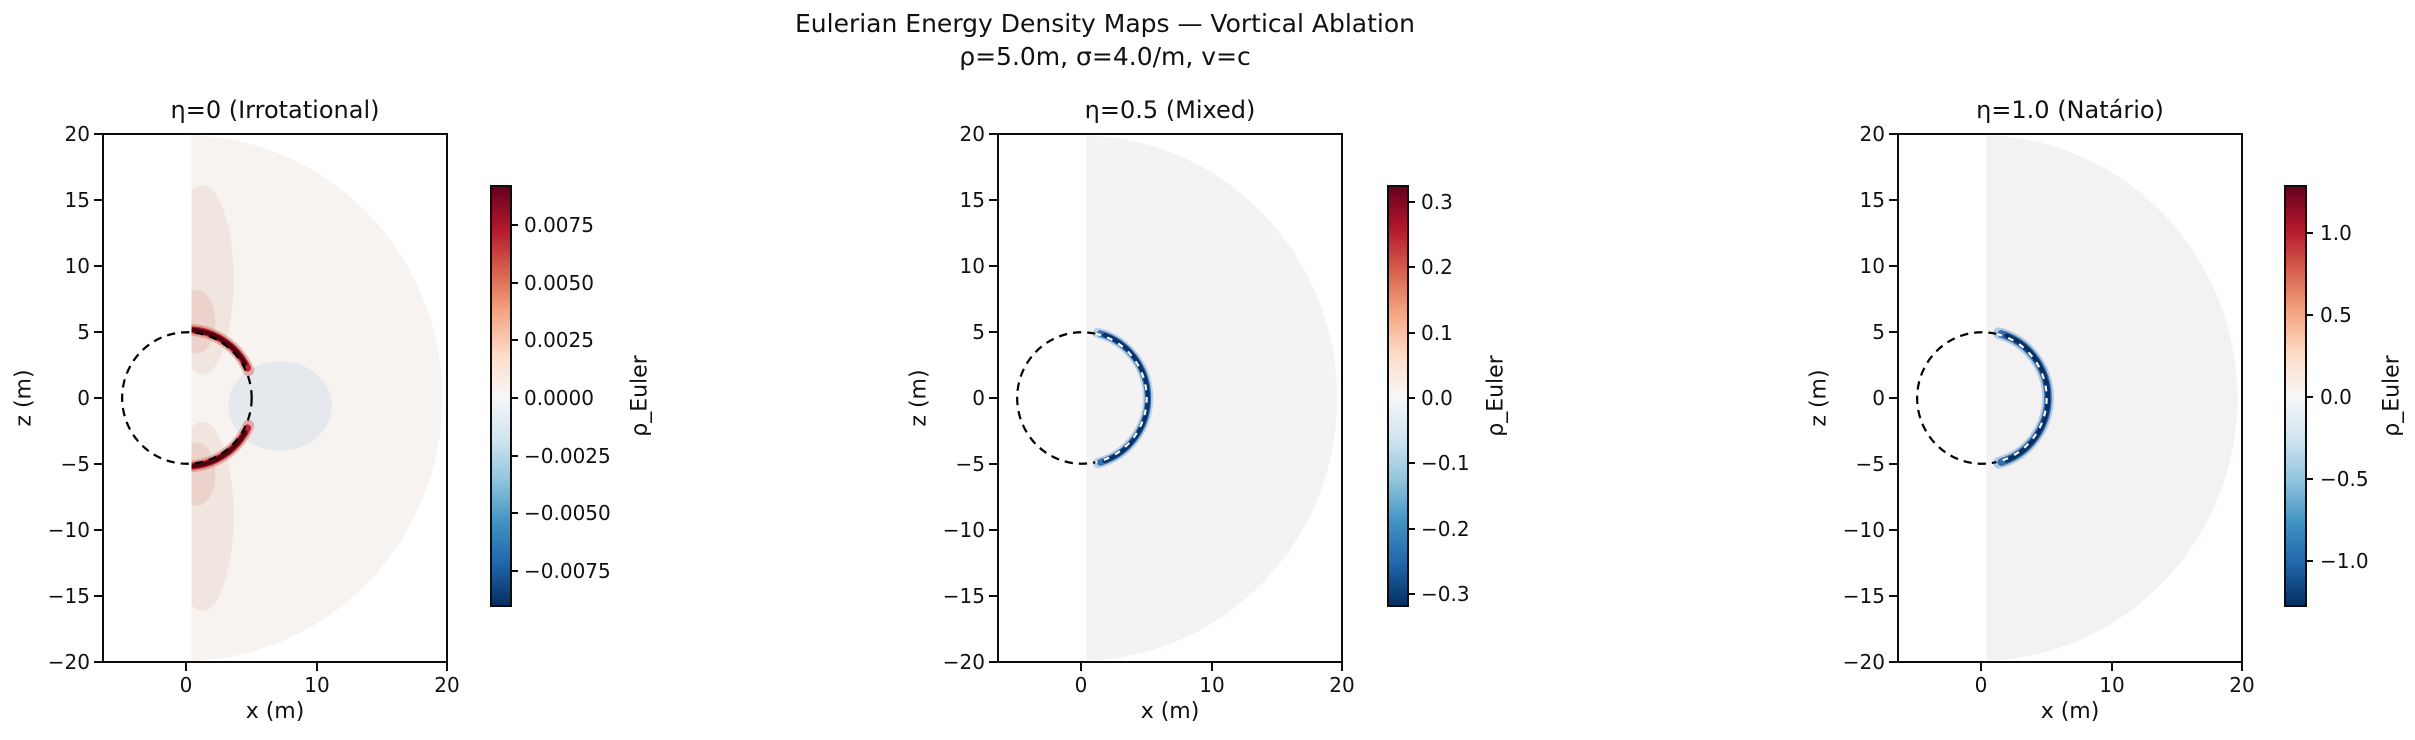 The height and width of the screenshot is (740, 2415). I want to click on y-tick-label: 0, so click(978, 398).